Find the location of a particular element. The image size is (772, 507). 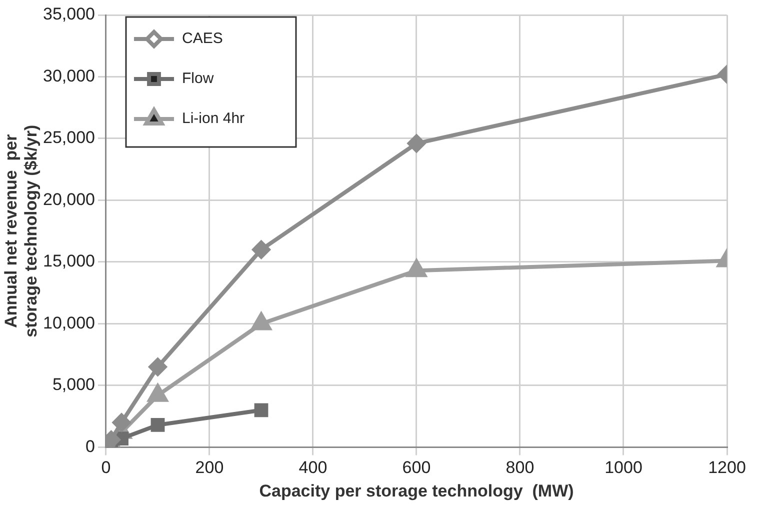

x-tick-label: 600 is located at coordinates (416, 468).